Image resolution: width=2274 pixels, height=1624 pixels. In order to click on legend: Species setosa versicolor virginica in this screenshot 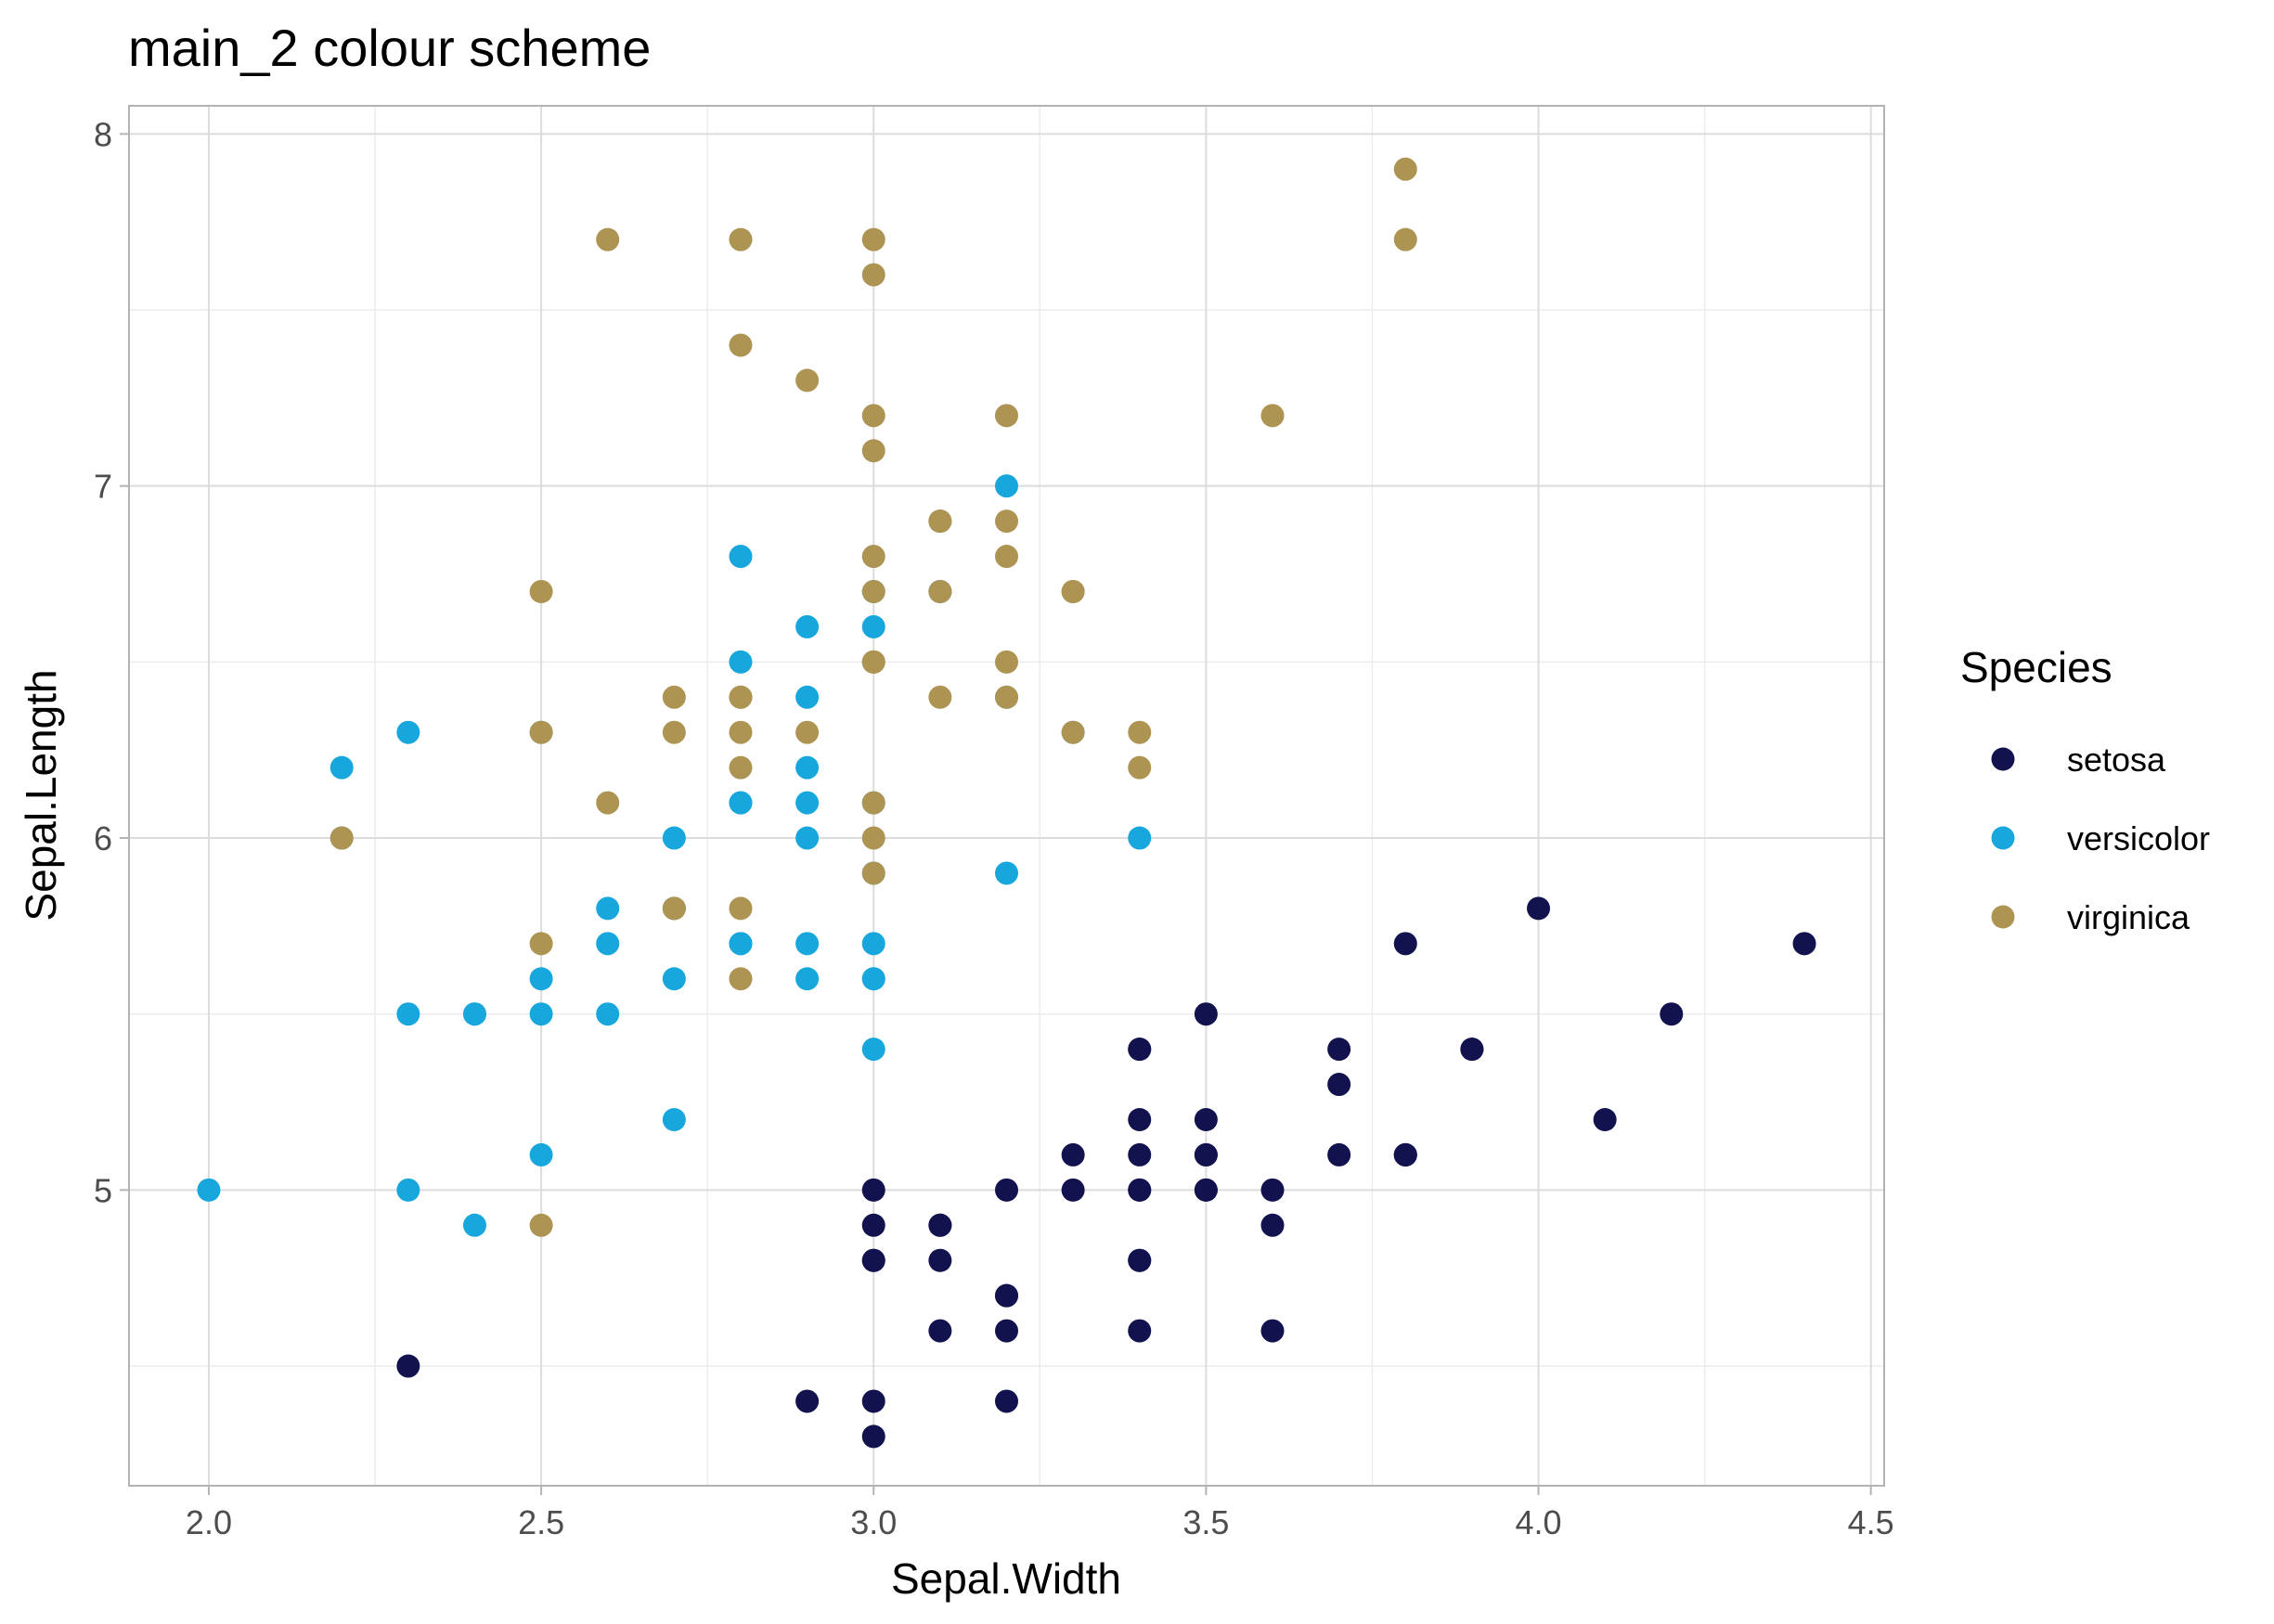, I will do `click(2085, 790)`.